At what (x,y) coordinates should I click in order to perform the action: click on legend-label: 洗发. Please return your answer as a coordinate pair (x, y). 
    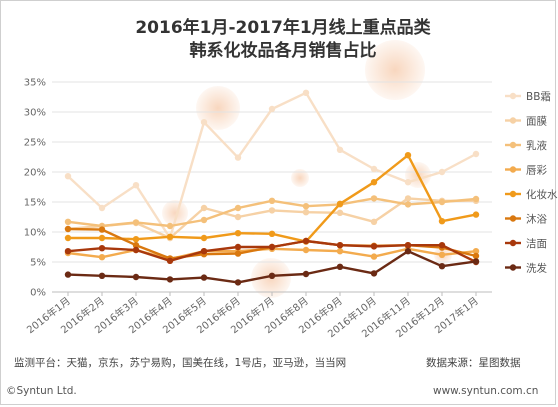
    Looking at the image, I should click on (536, 268).